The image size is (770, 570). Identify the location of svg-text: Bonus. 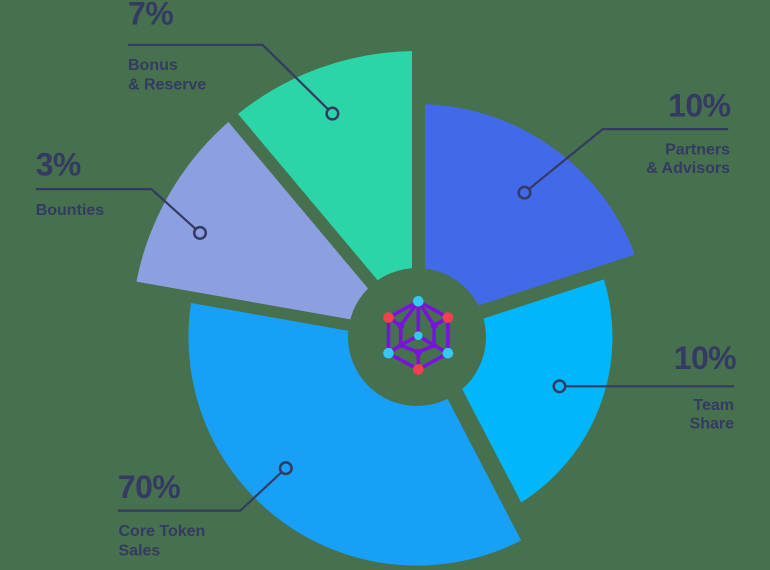
(153, 65).